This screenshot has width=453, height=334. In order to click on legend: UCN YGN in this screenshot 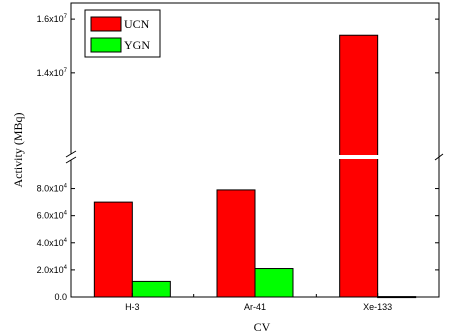, I will do `click(122, 33)`.